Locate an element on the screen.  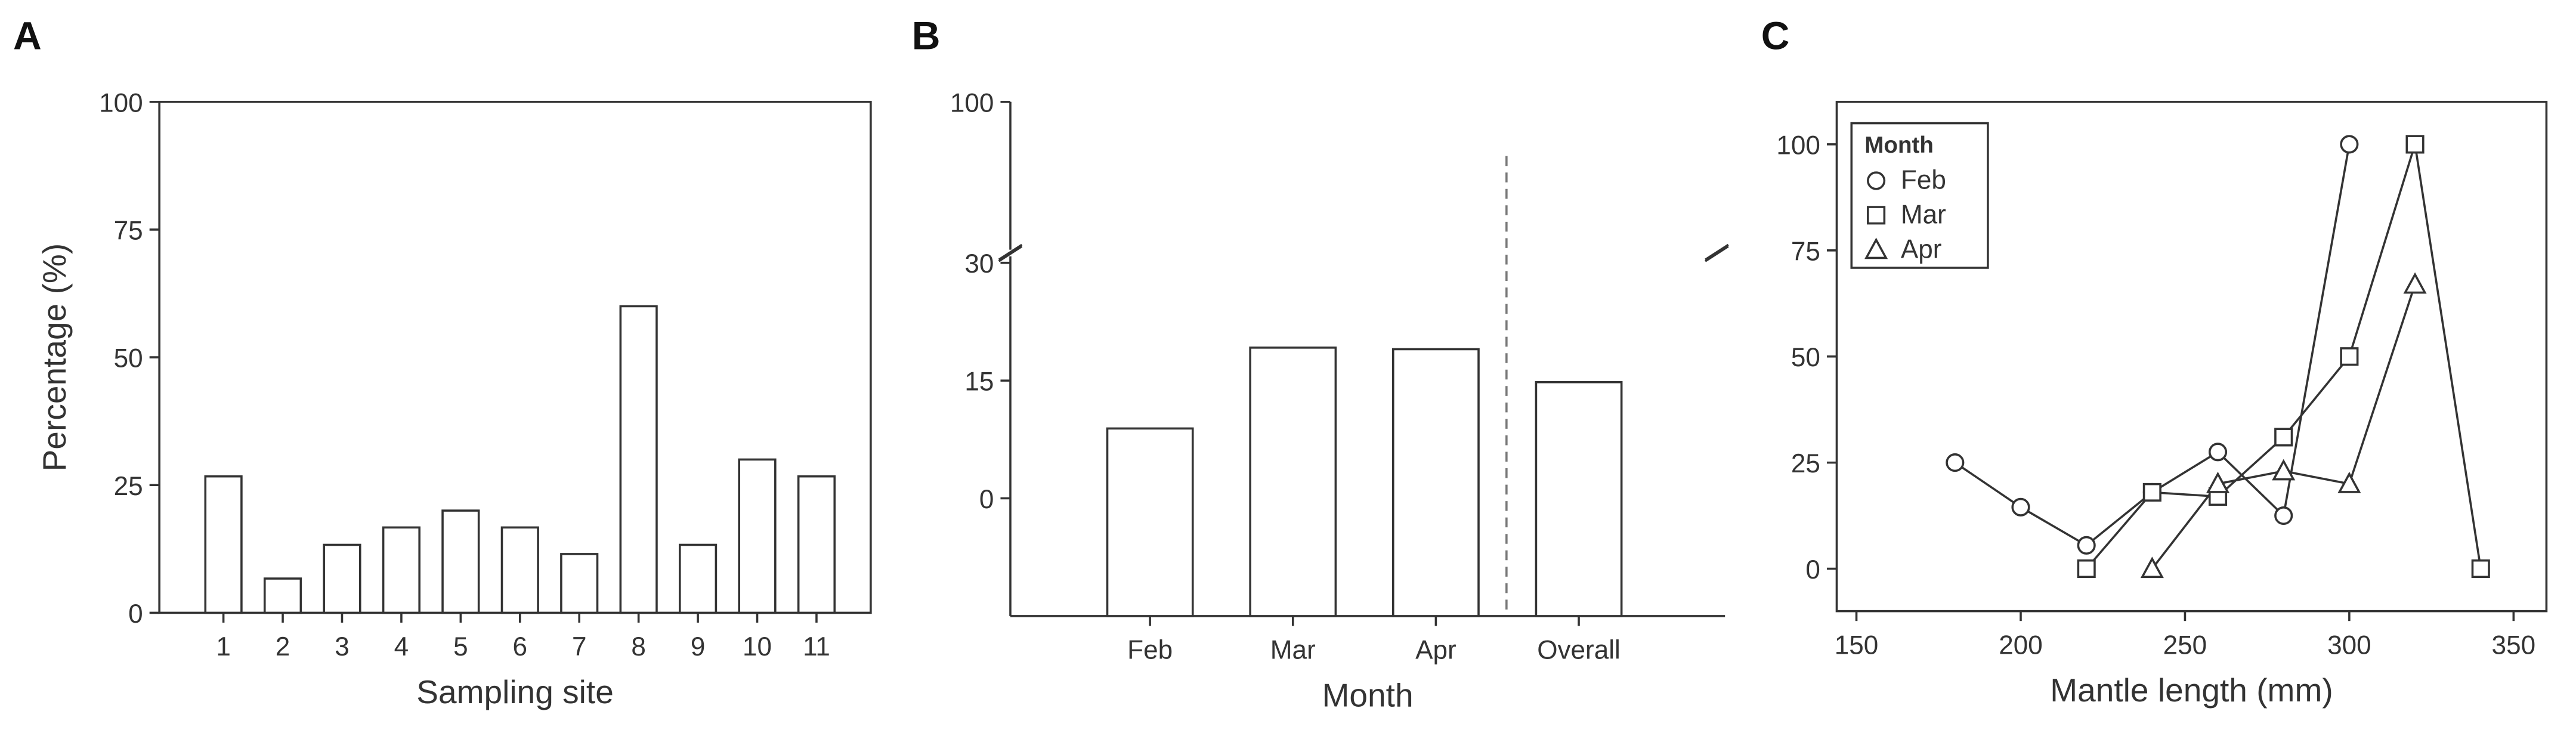
legend-label: Apr is located at coordinates (1921, 249).